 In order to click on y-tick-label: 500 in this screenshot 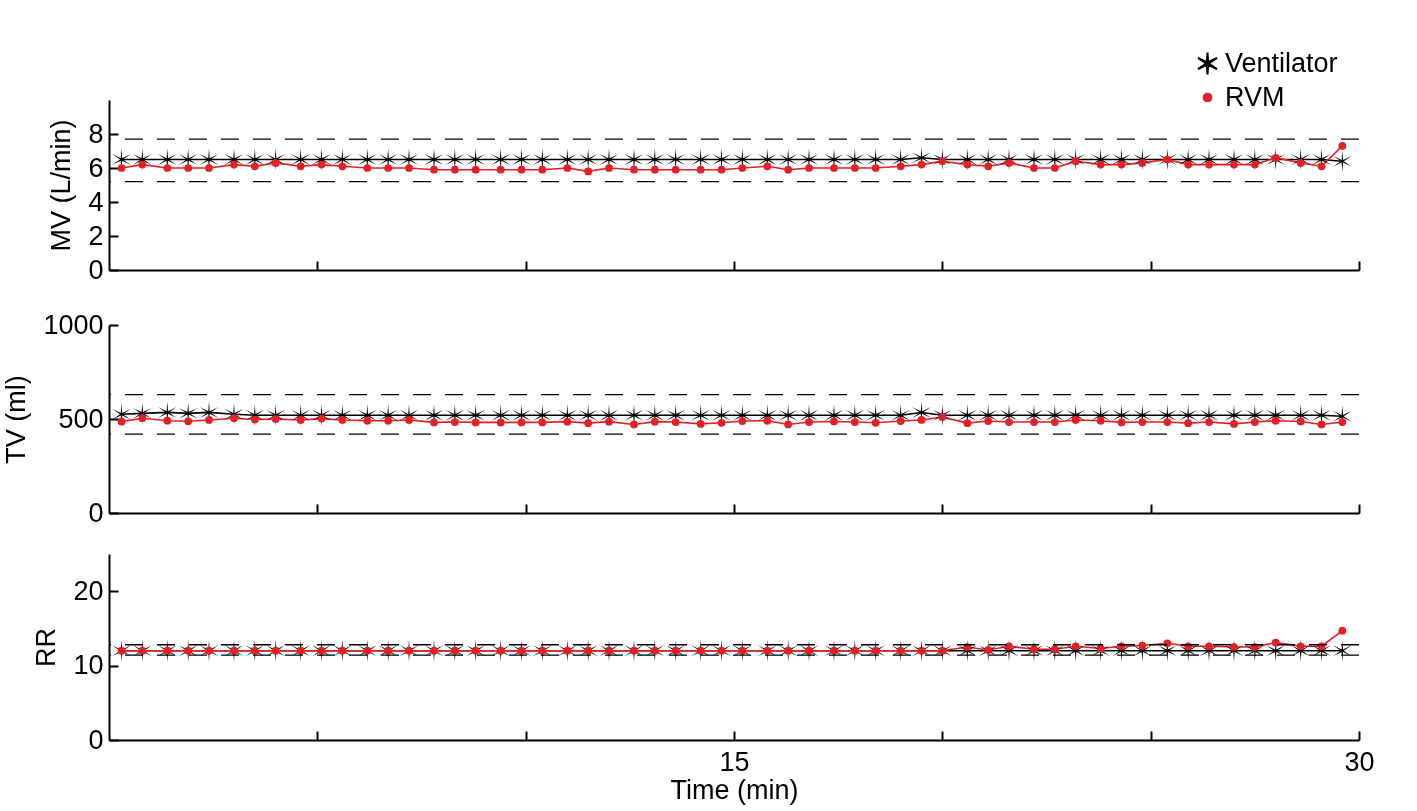, I will do `click(81, 418)`.